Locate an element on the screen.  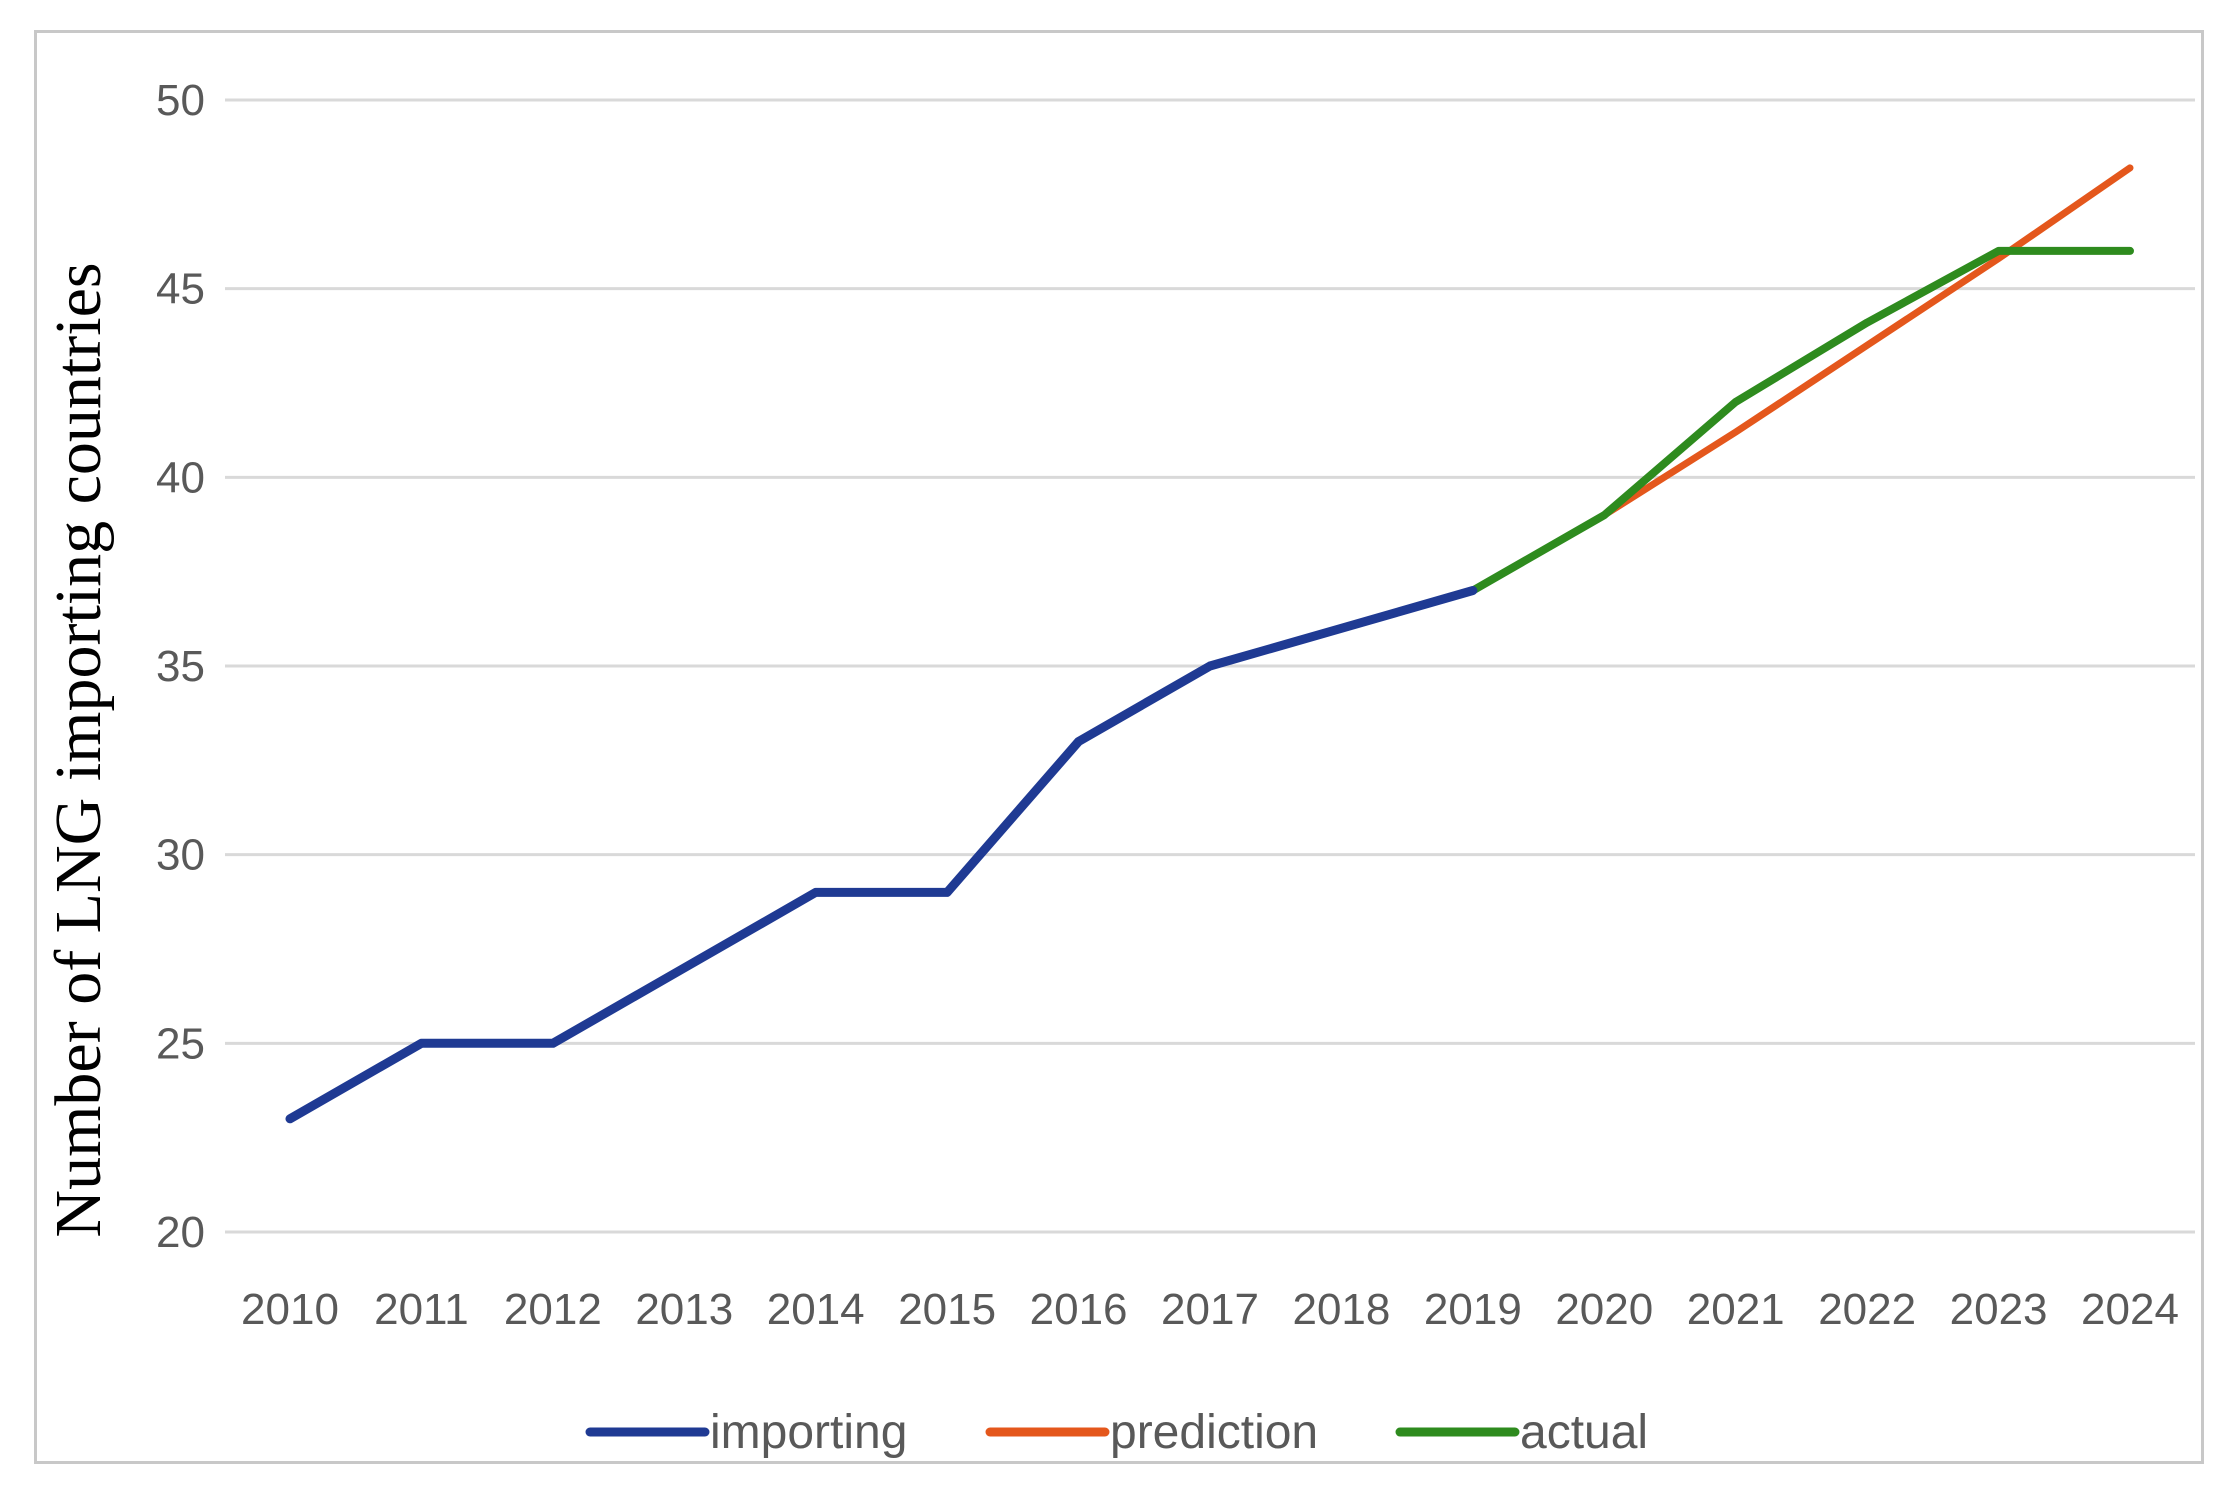
x-tick-label: 2020 is located at coordinates (1604, 1309).